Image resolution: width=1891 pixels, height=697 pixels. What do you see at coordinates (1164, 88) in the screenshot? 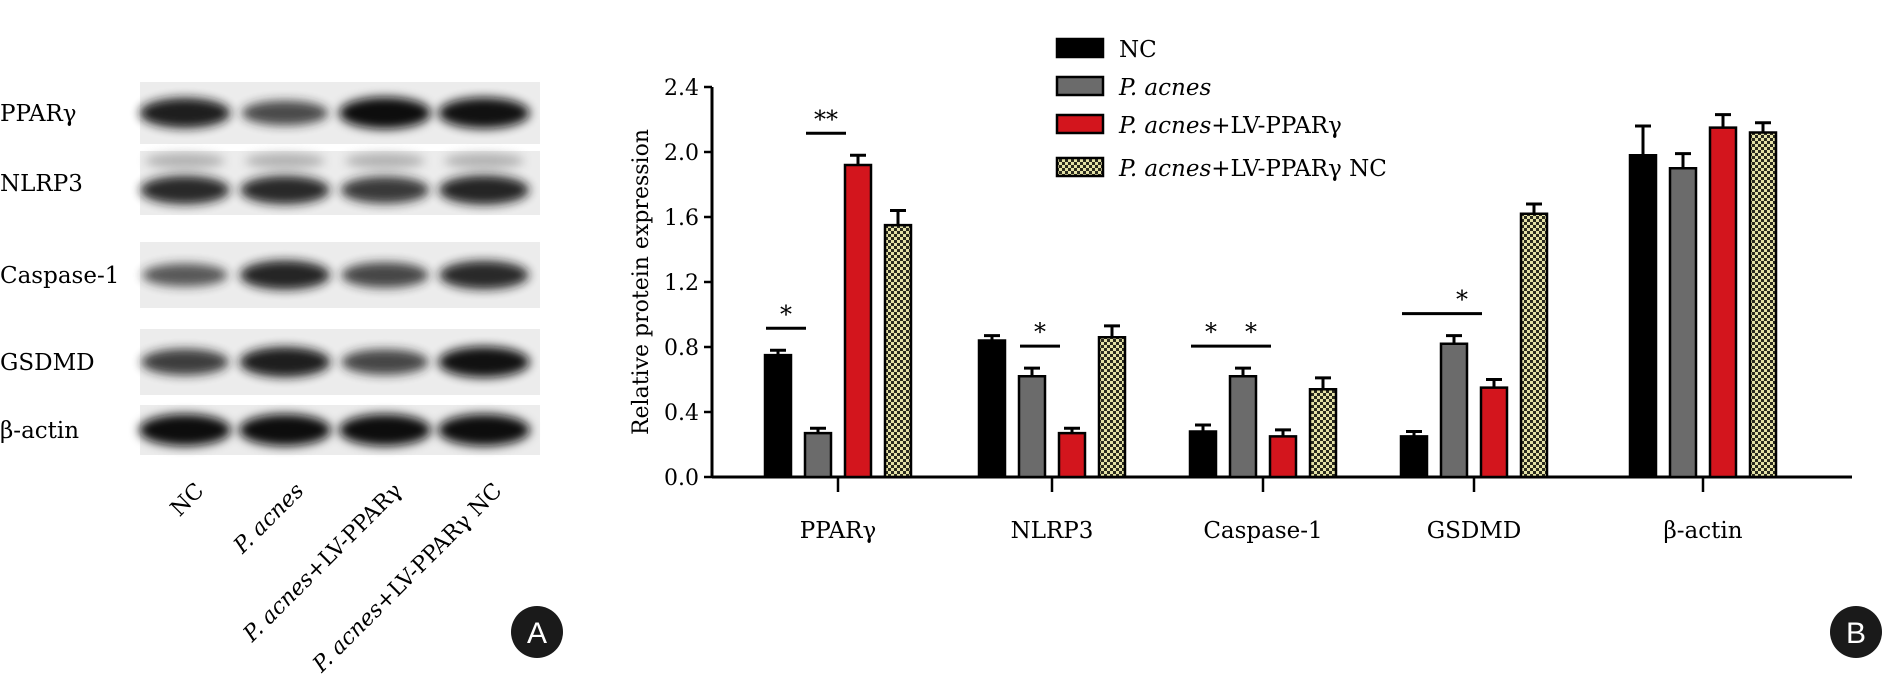
I see `legend-label: P. acnes` at bounding box center [1164, 88].